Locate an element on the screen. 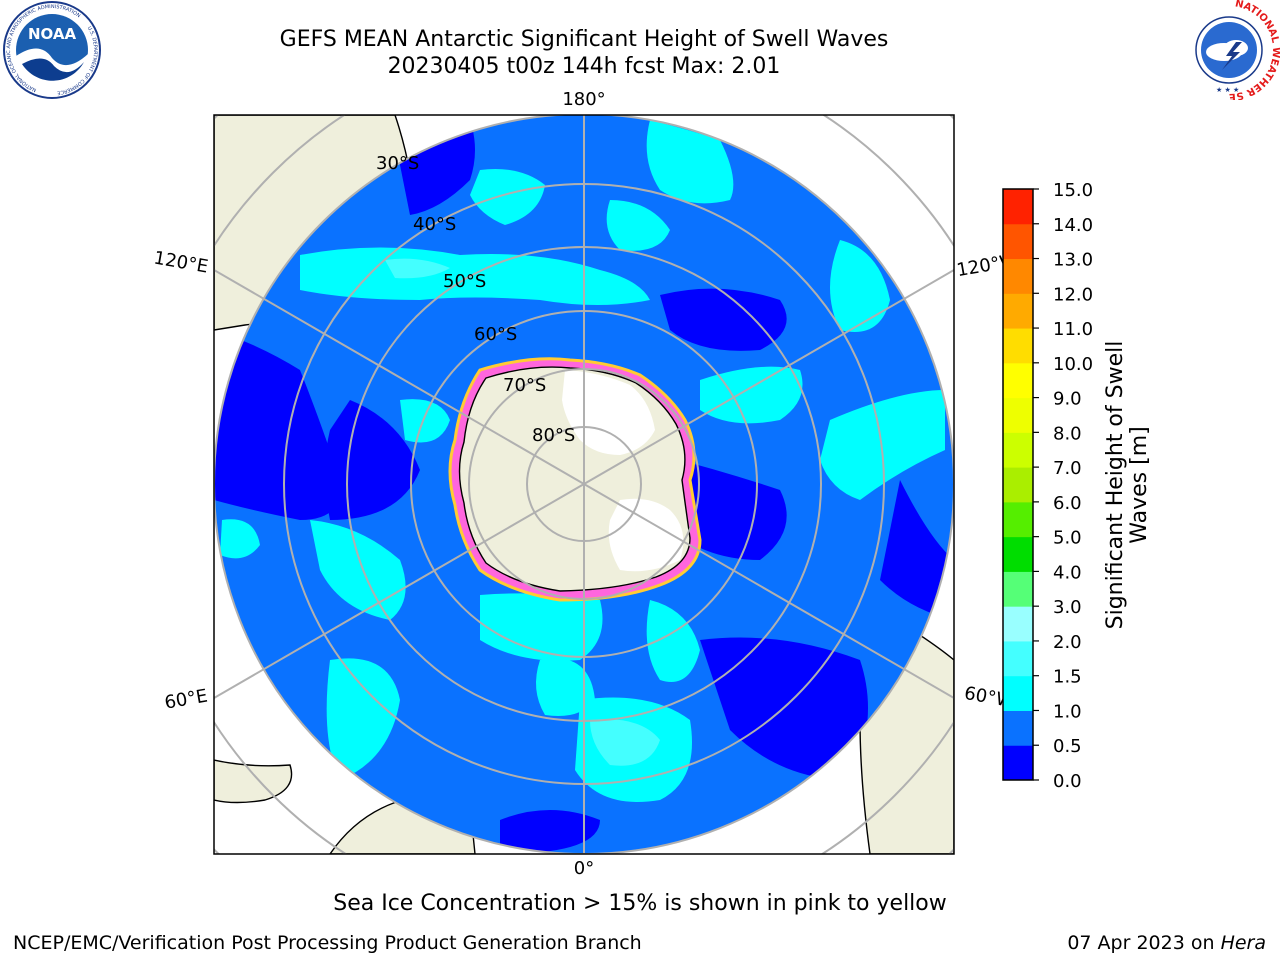  colorbar-tick-label: 3.0 is located at coordinates (1067, 607).